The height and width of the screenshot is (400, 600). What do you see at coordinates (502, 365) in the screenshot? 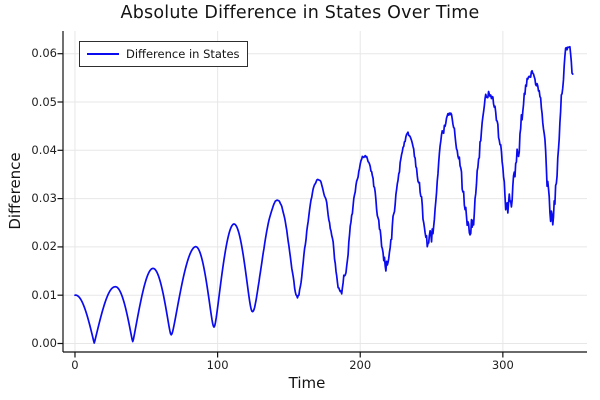
I see `x-tick-label: 300` at bounding box center [502, 365].